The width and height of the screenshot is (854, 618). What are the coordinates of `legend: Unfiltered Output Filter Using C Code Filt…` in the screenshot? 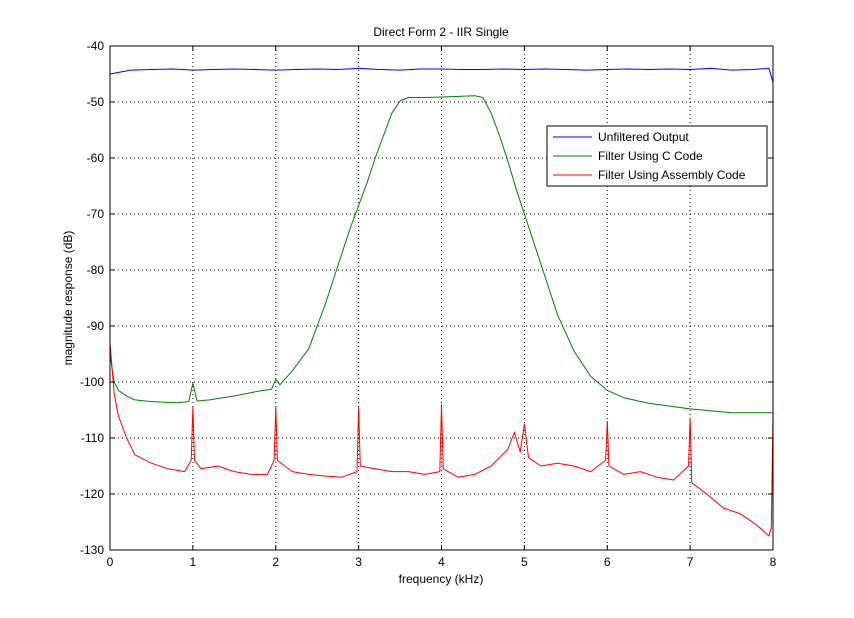 It's located at (657, 156).